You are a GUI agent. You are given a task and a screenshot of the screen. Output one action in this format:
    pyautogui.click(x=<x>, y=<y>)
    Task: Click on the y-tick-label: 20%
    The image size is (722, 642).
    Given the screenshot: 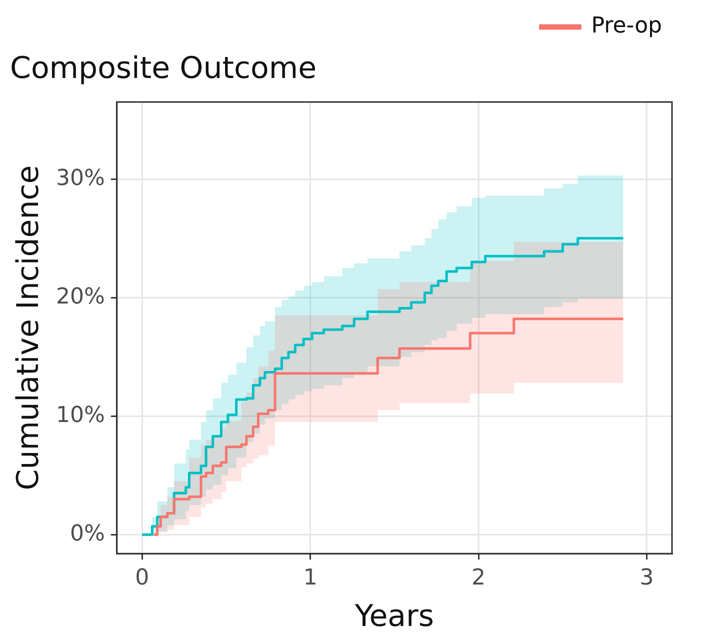 What is the action you would take?
    pyautogui.click(x=80, y=297)
    